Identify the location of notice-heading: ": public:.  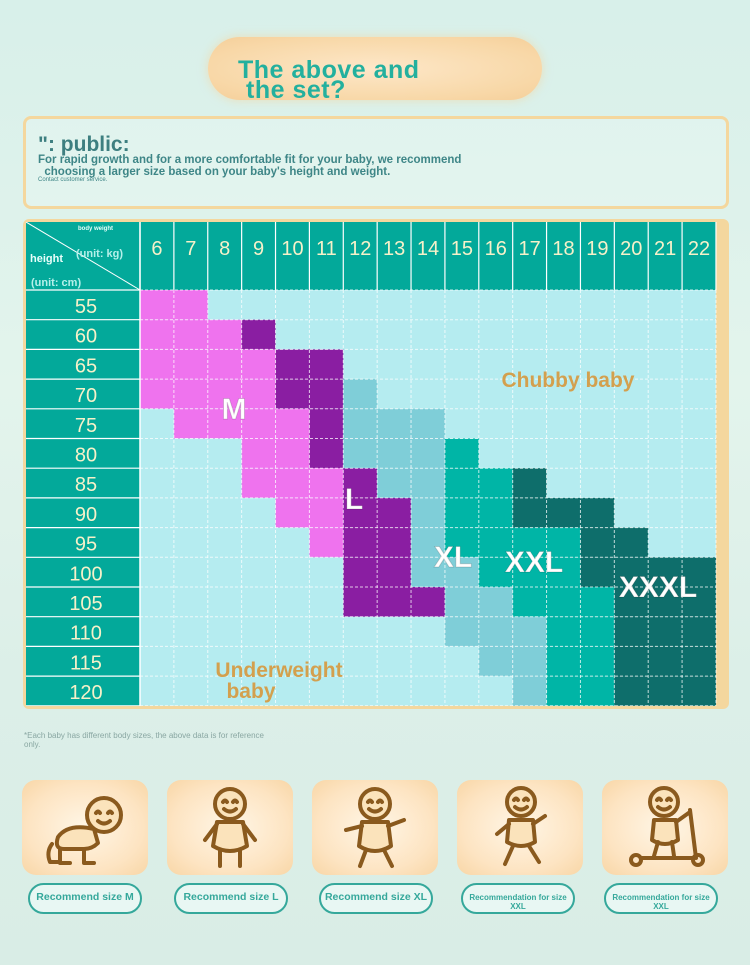
(84, 144).